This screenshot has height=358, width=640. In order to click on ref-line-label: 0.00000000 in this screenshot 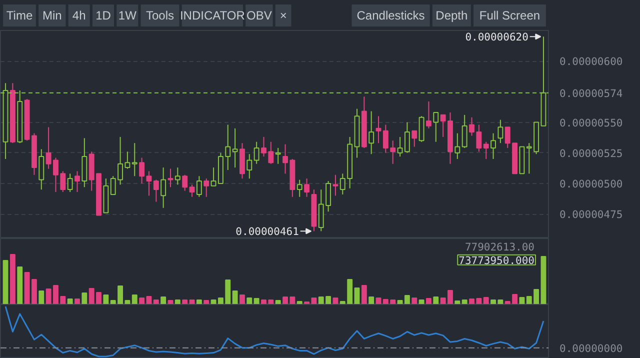, I will do `click(591, 348)`.